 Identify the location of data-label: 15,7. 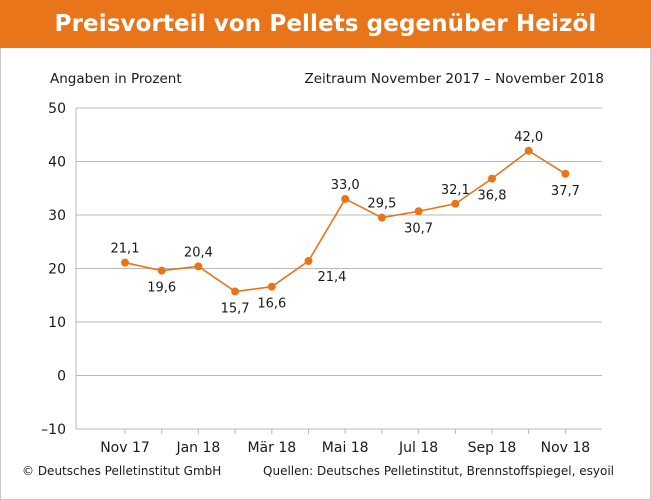
(235, 309).